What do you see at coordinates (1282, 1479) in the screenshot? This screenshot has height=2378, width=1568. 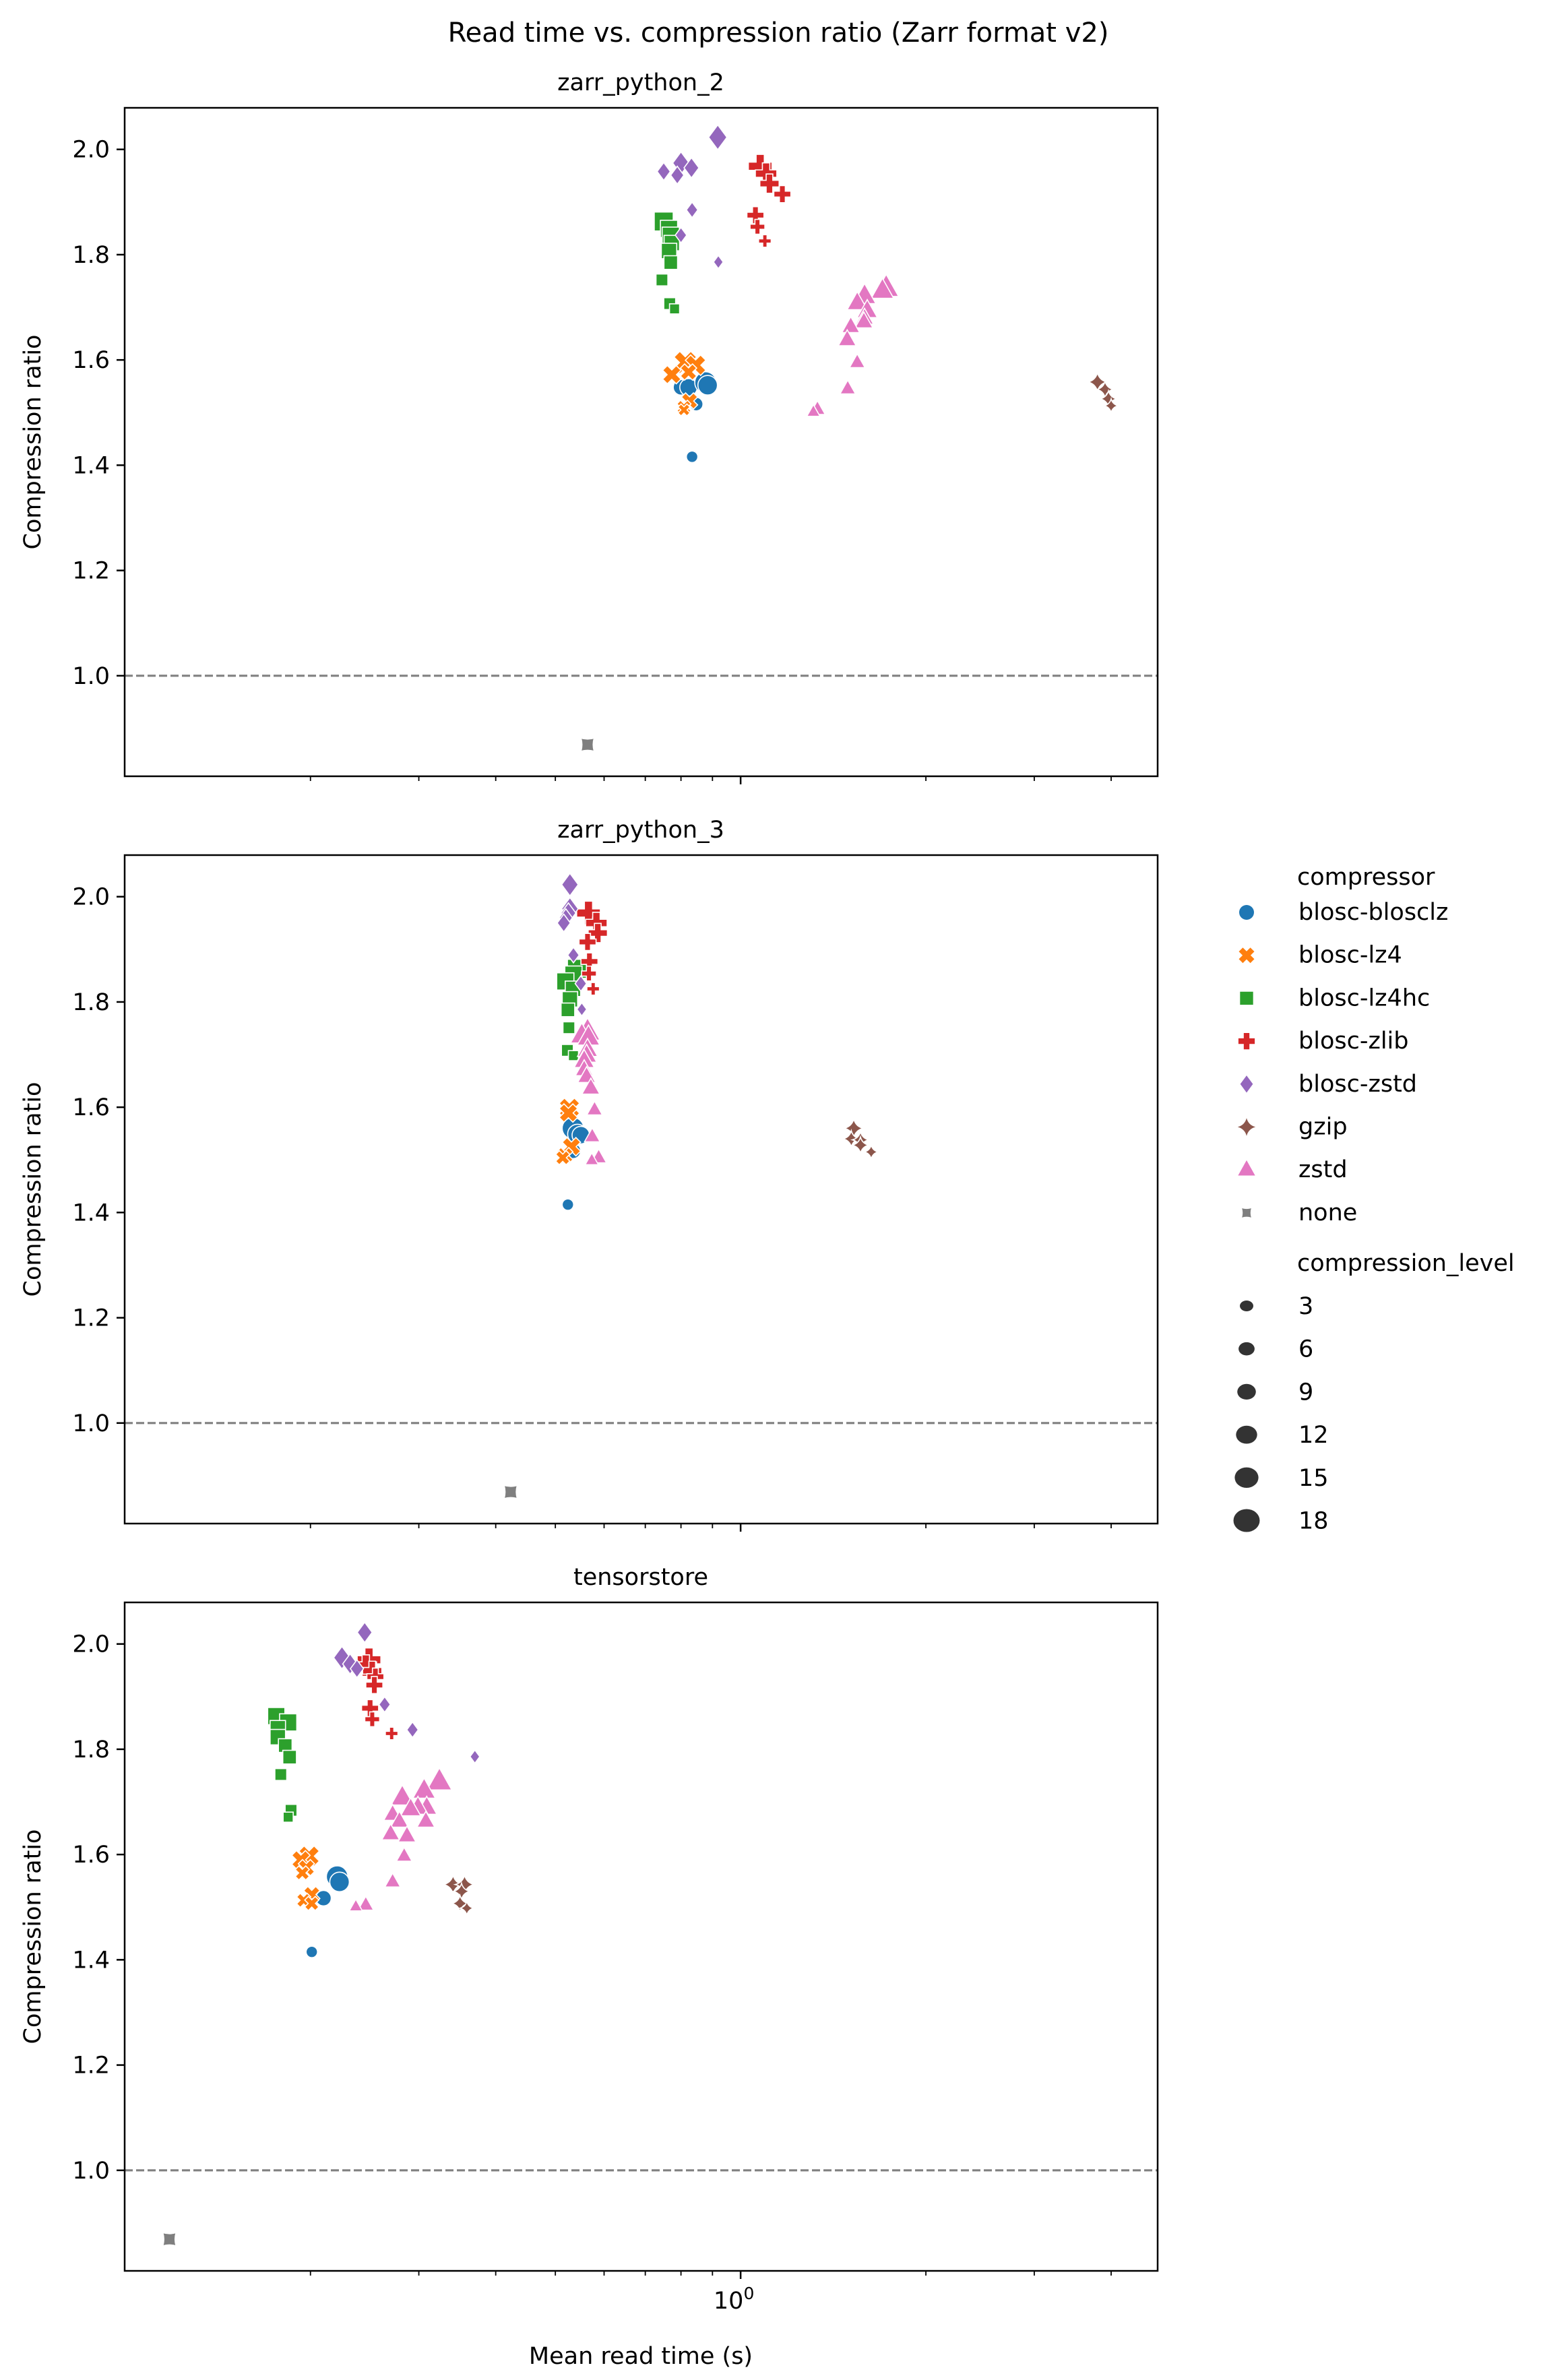 I see `legend-level-15: 15` at bounding box center [1282, 1479].